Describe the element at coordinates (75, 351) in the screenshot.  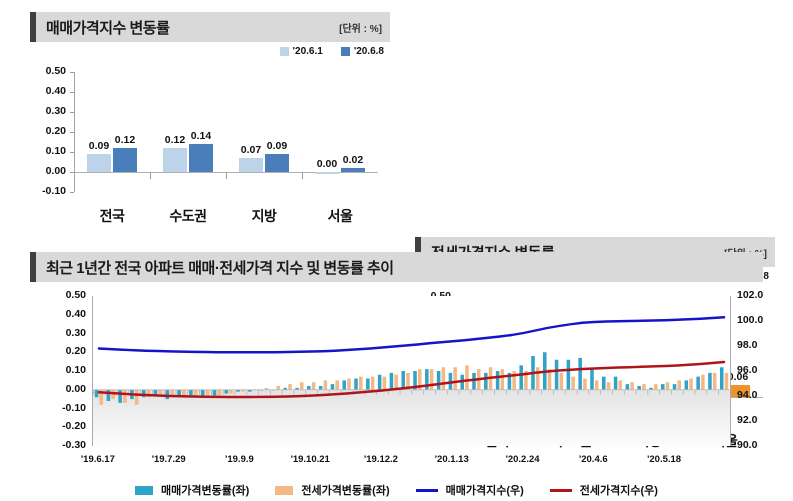
I see `combo-left-tick-label: 0.20` at that location.